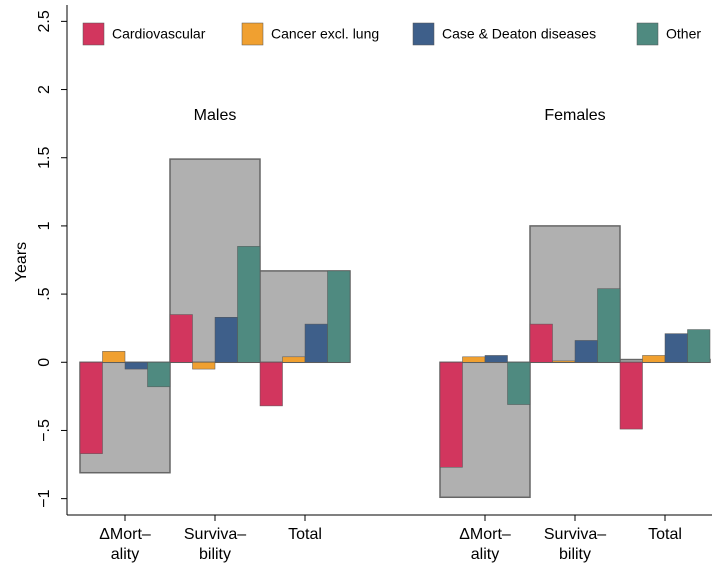 This screenshot has height=567, width=714. What do you see at coordinates (21, 262) in the screenshot?
I see `y-axis-label: Years` at bounding box center [21, 262].